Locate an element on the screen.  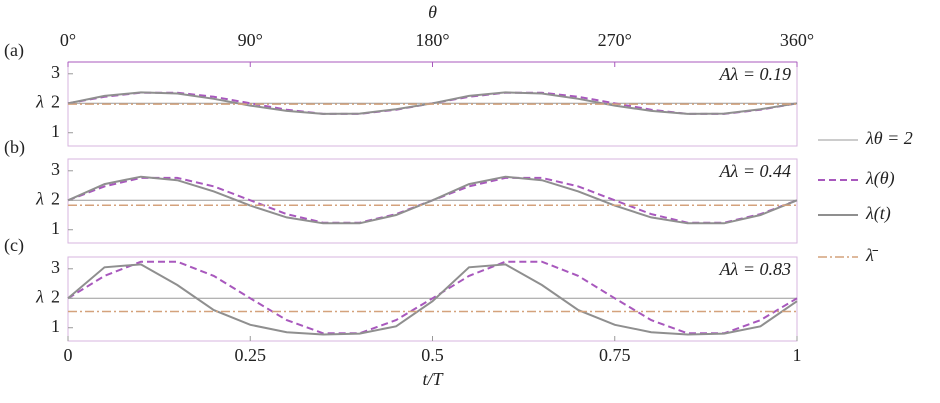
x2-axis-label: θ is located at coordinates (432, 12).